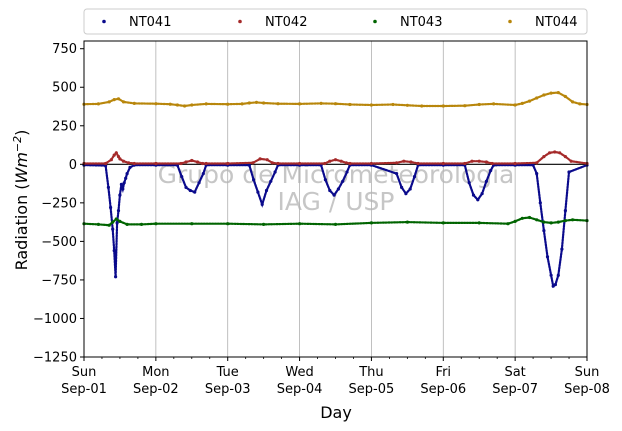 This screenshot has width=622, height=431. What do you see at coordinates (64, 88) in the screenshot?
I see `y-tick-label-1: 500` at bounding box center [64, 88].